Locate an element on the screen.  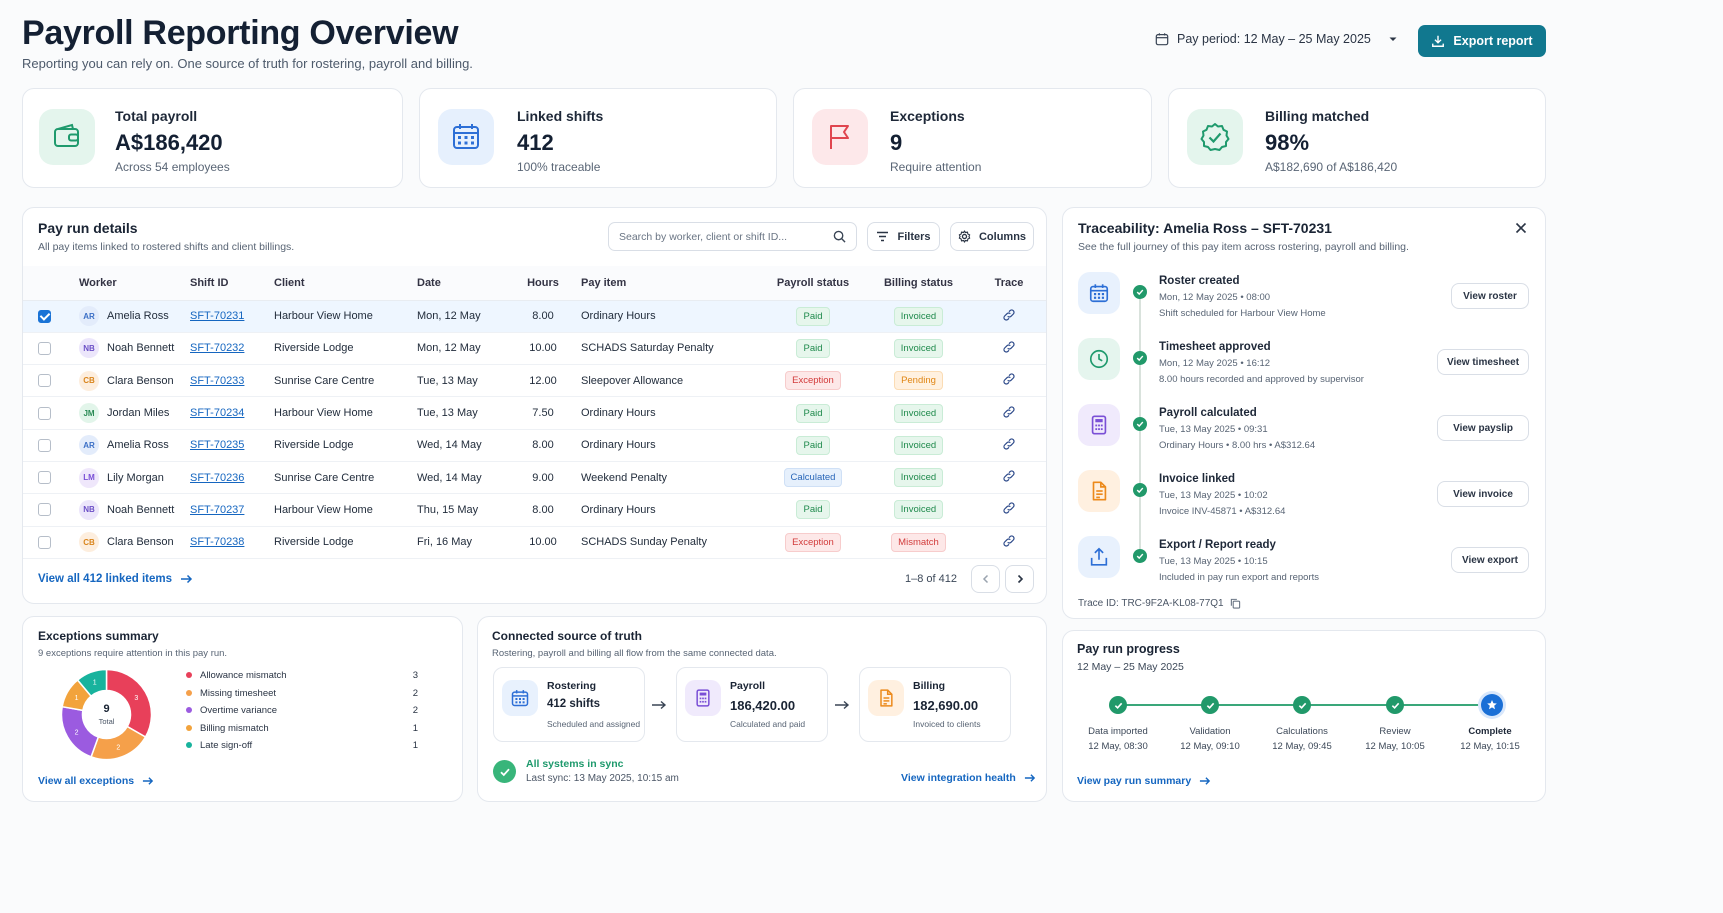
flow-arrow-icon is located at coordinates (842, 706).